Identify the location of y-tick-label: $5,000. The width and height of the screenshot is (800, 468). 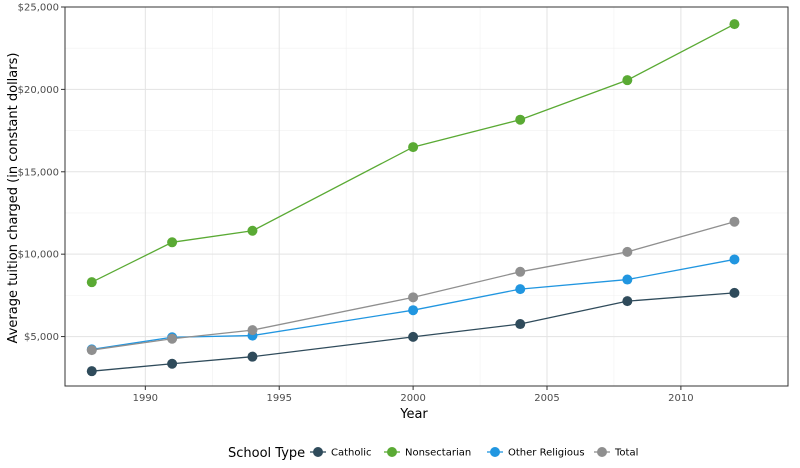
(41, 337).